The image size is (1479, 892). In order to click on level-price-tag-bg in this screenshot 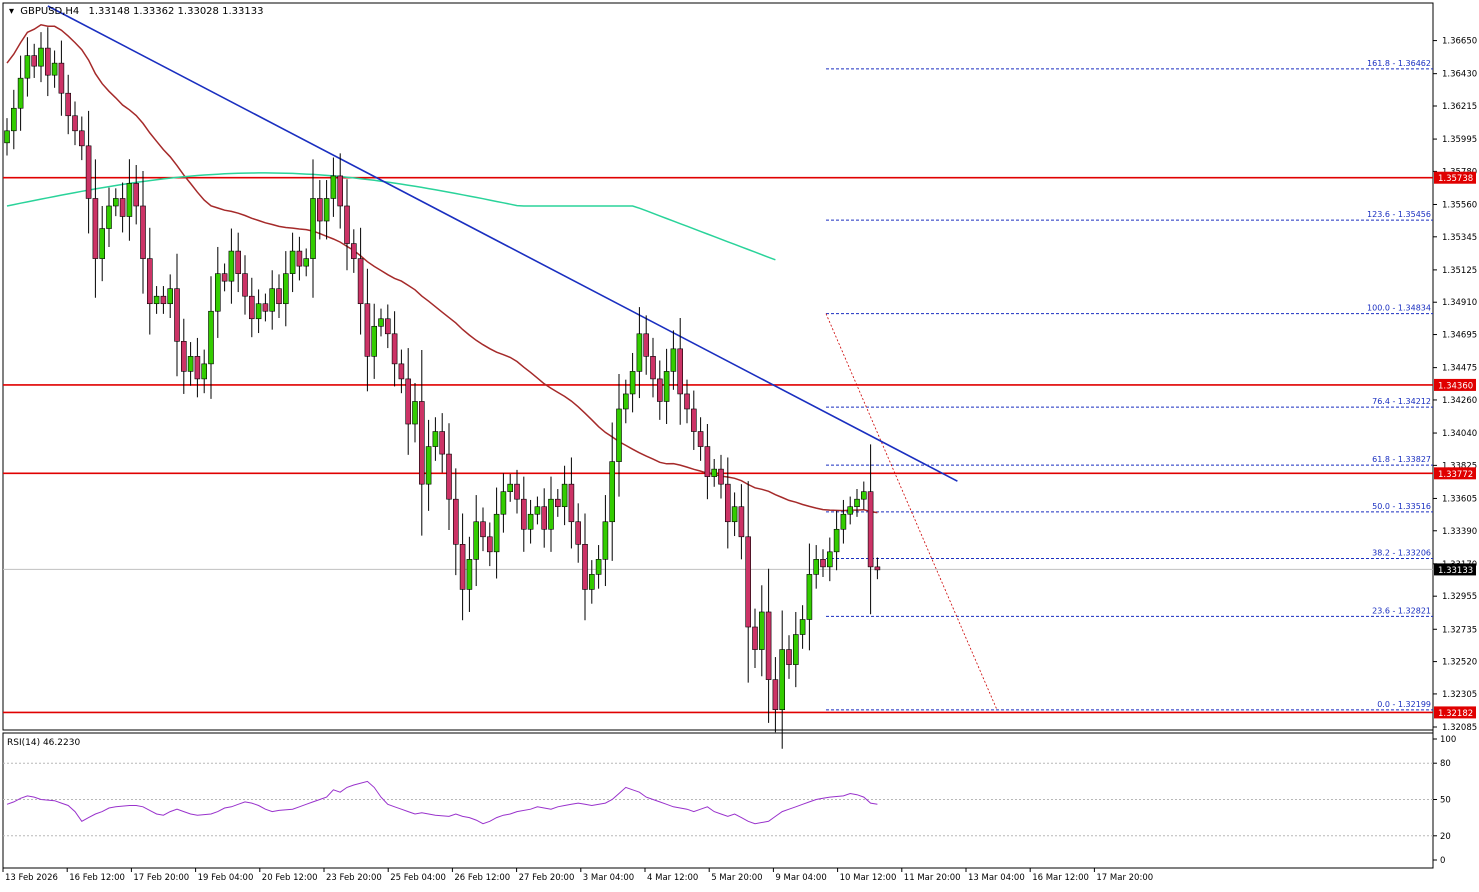, I will do `click(1455, 473)`.